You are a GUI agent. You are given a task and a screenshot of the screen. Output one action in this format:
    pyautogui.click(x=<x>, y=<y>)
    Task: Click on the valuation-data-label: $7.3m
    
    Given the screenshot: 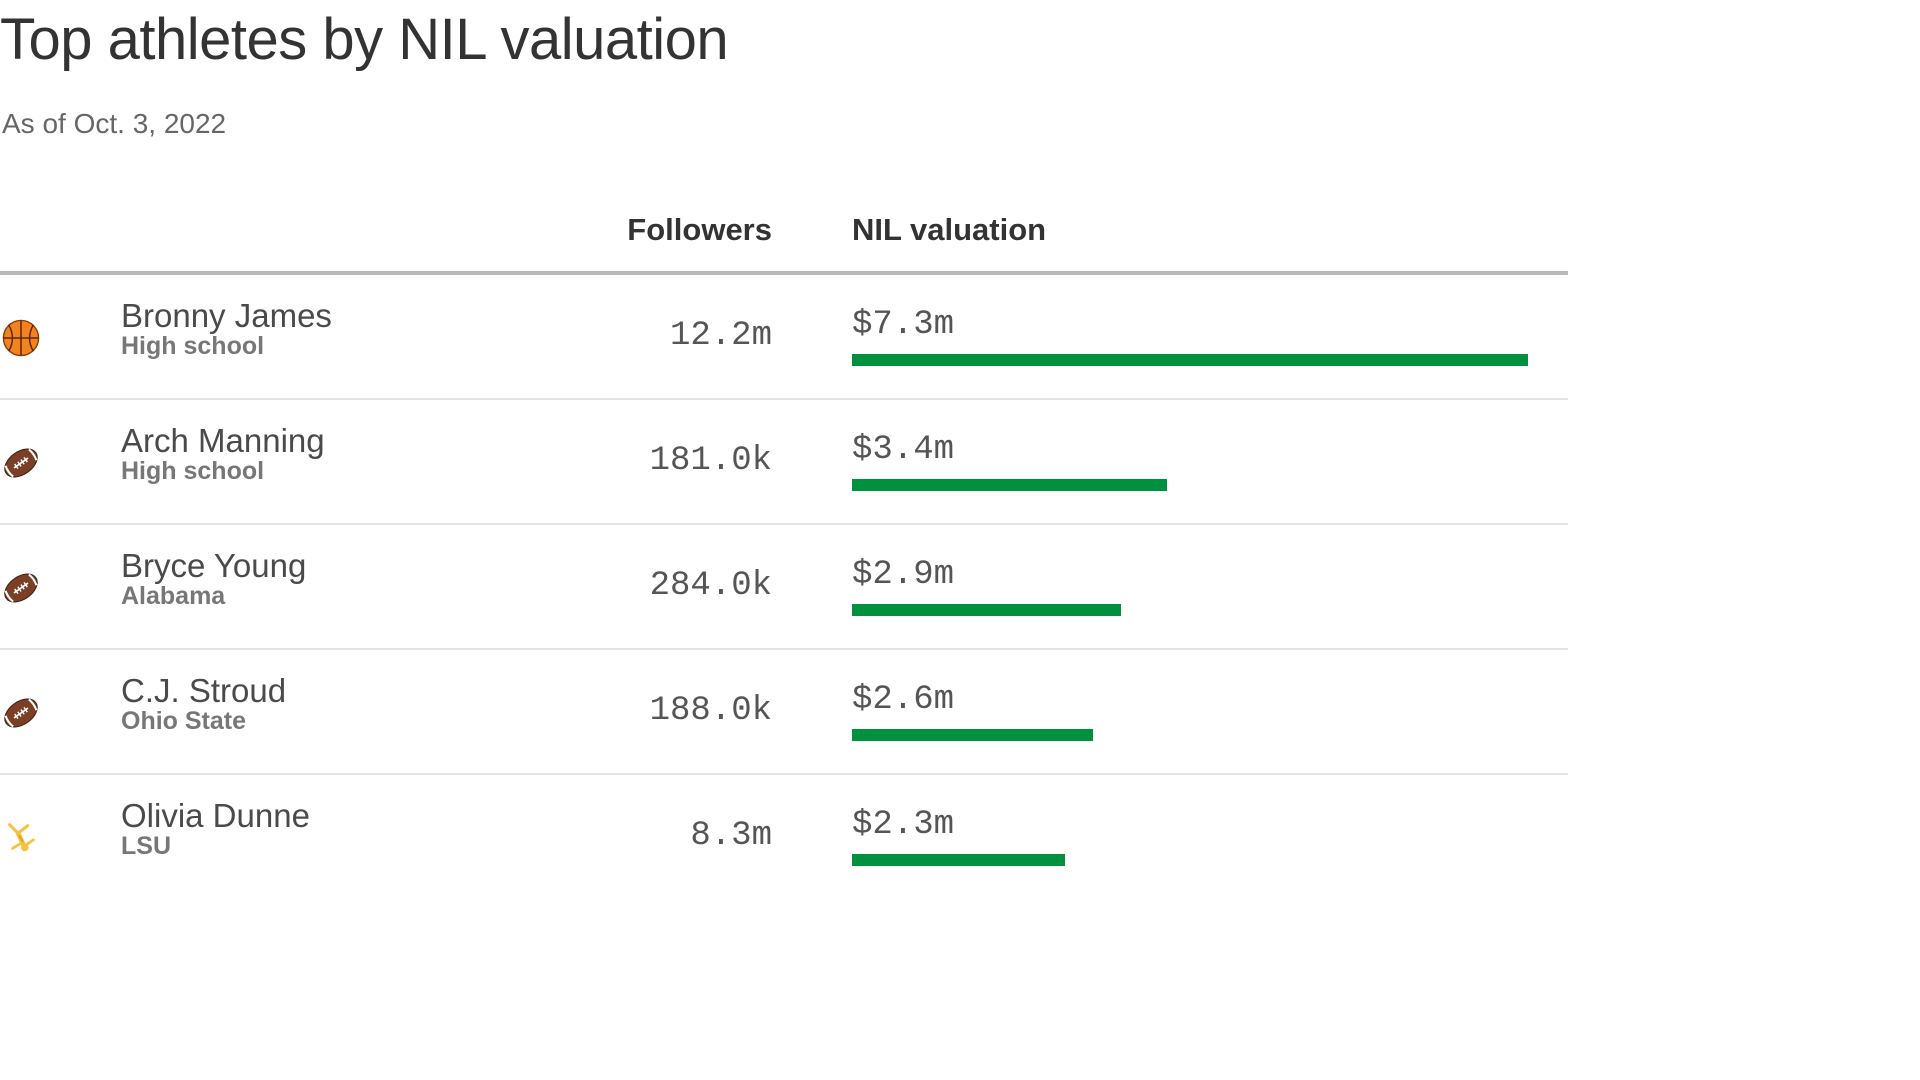 What is the action you would take?
    pyautogui.click(x=903, y=325)
    